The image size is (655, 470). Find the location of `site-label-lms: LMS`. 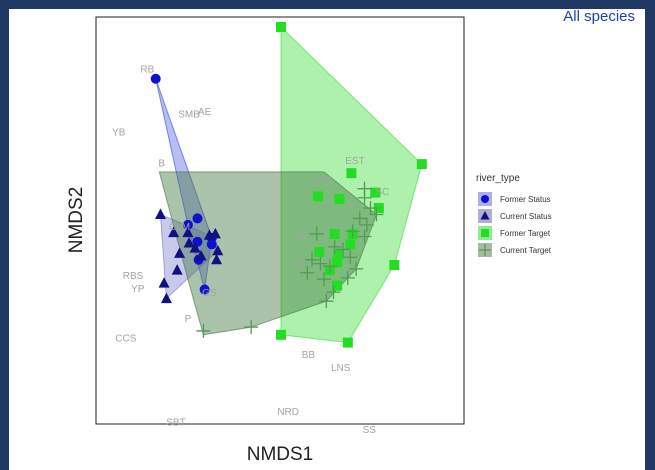

site-label-lms: LMS is located at coordinates (322, 180).